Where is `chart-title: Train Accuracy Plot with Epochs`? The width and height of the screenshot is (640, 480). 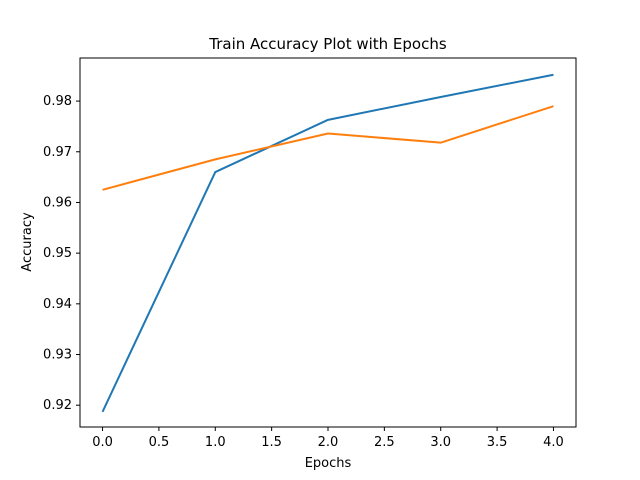
chart-title: Train Accuracy Plot with Epochs is located at coordinates (327, 44).